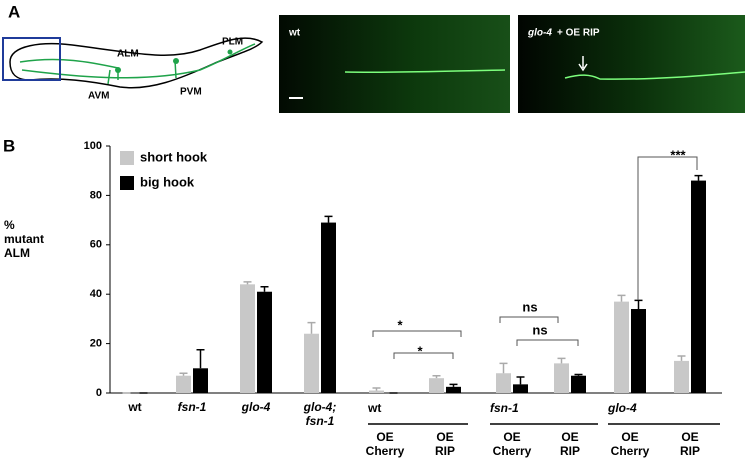 The height and width of the screenshot is (469, 745). What do you see at coordinates (128, 54) in the screenshot?
I see `neuron-label: ALM` at bounding box center [128, 54].